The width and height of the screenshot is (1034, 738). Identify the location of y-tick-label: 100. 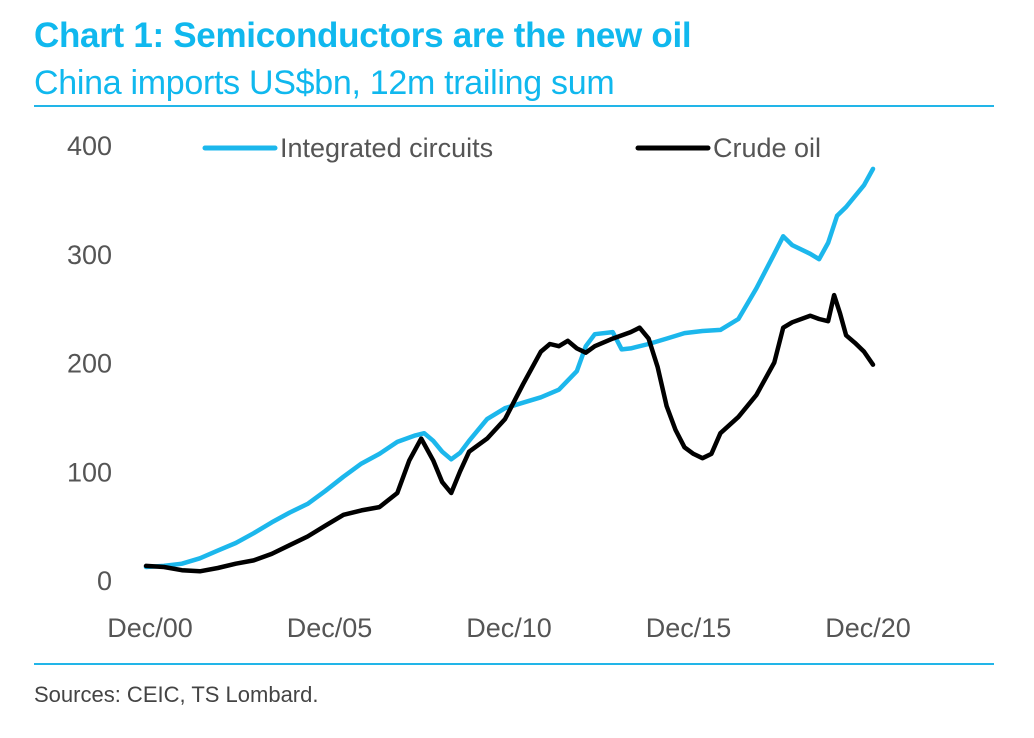
(89, 472).